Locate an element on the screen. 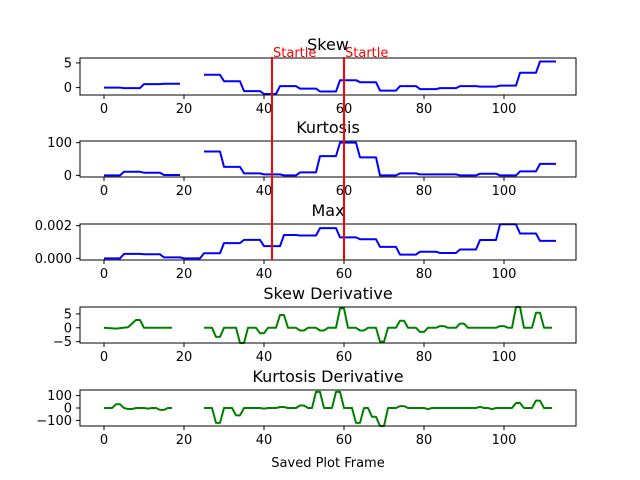  skew-derivative-x-tick-label-60: 60 is located at coordinates (344, 357).